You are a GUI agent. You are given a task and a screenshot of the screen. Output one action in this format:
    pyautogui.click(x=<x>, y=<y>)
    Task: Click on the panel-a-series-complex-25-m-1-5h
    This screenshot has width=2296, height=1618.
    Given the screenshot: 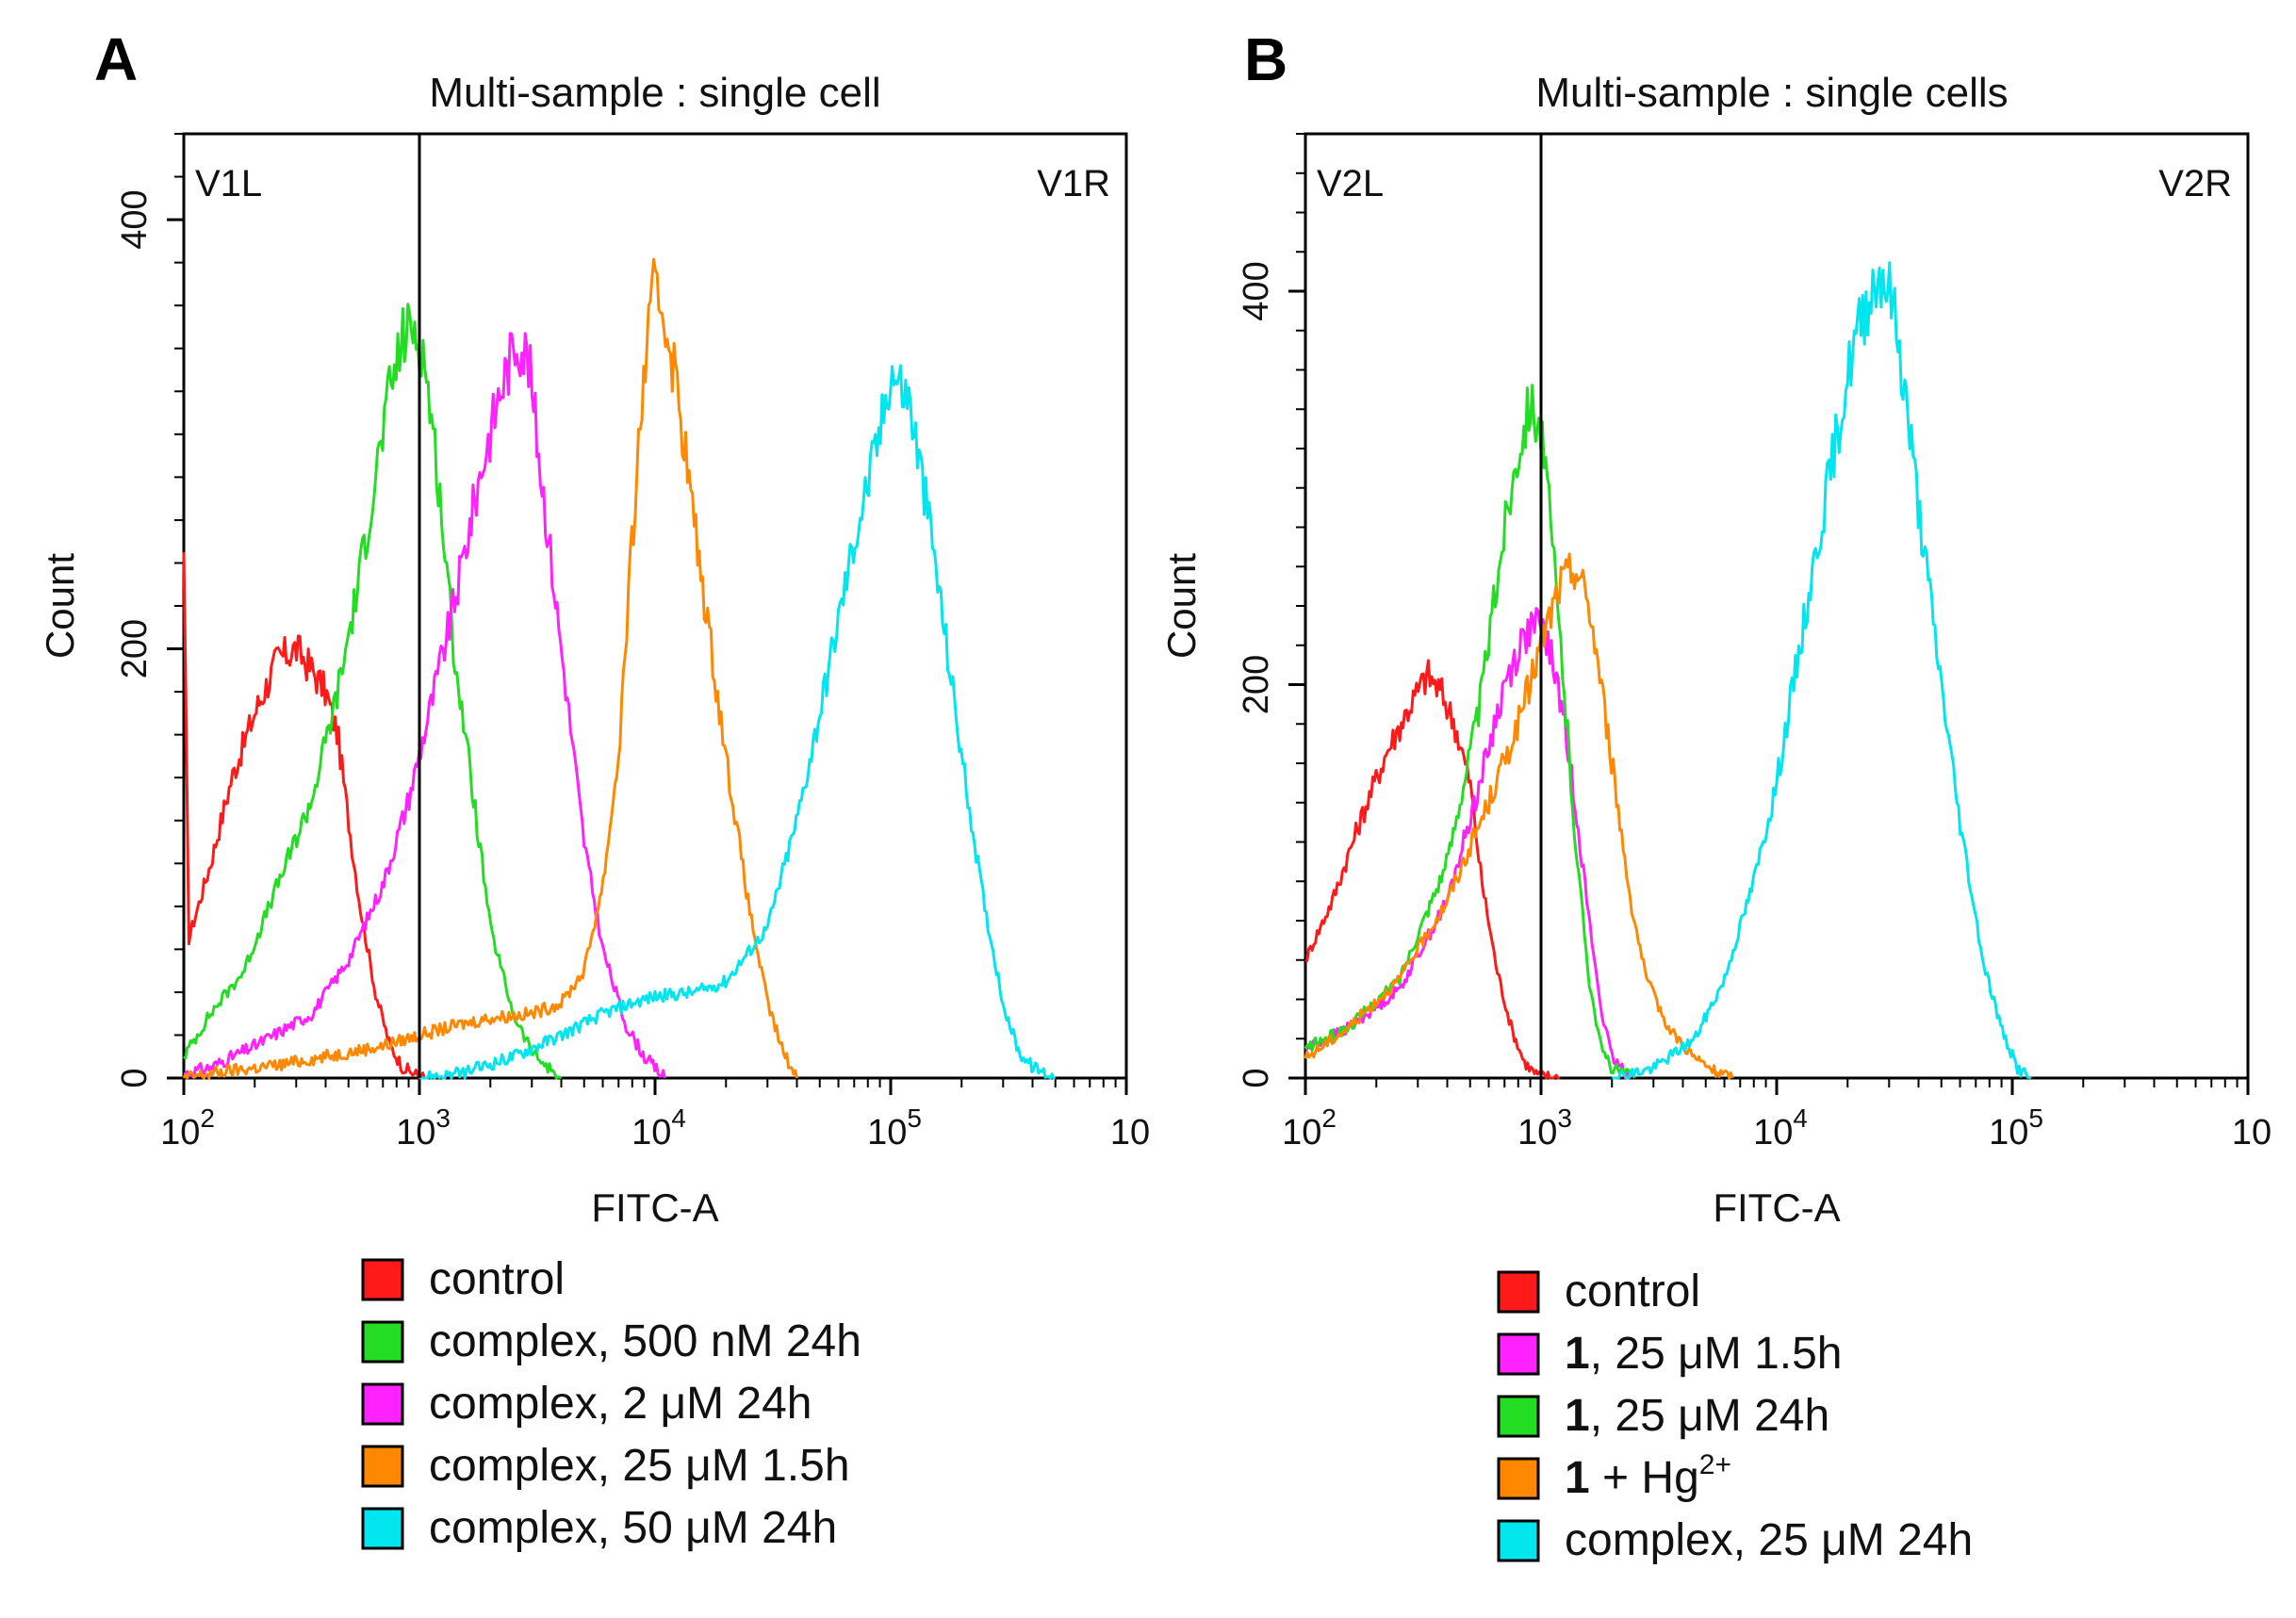 What is the action you would take?
    pyautogui.click(x=490, y=668)
    